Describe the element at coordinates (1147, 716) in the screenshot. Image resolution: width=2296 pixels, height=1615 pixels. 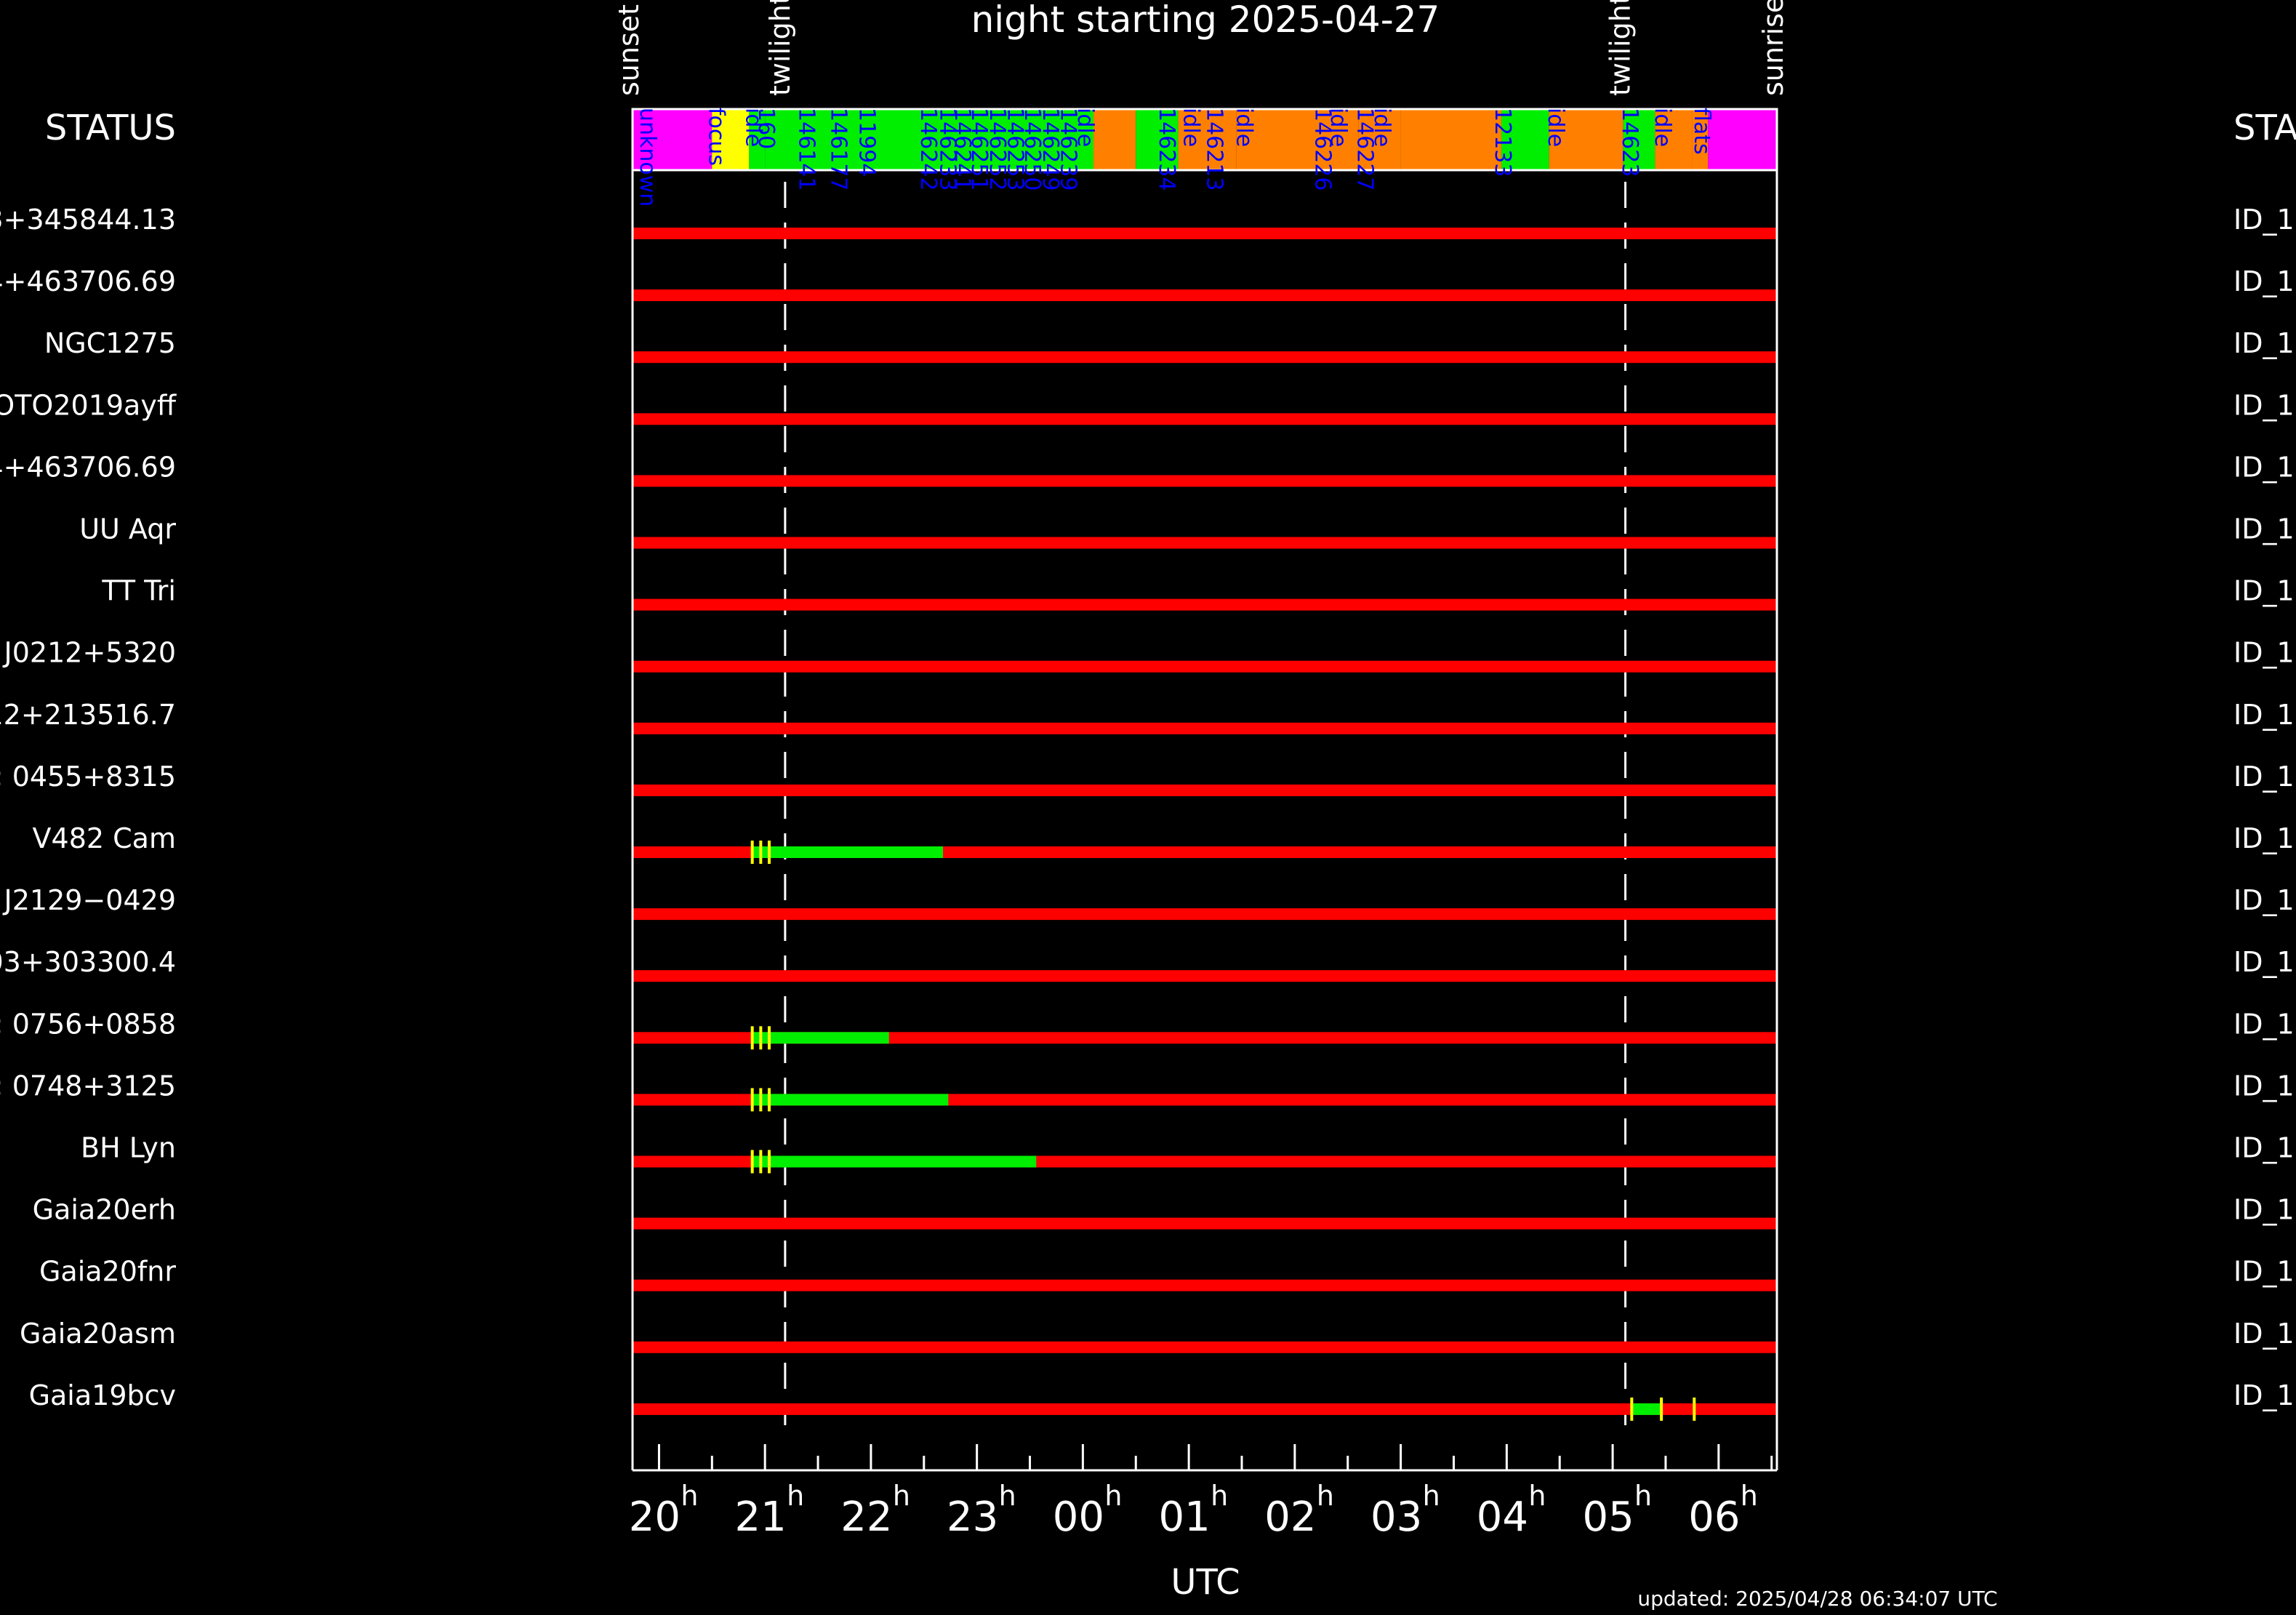
I see `target-row: 12+213516.7 ID_1` at that location.